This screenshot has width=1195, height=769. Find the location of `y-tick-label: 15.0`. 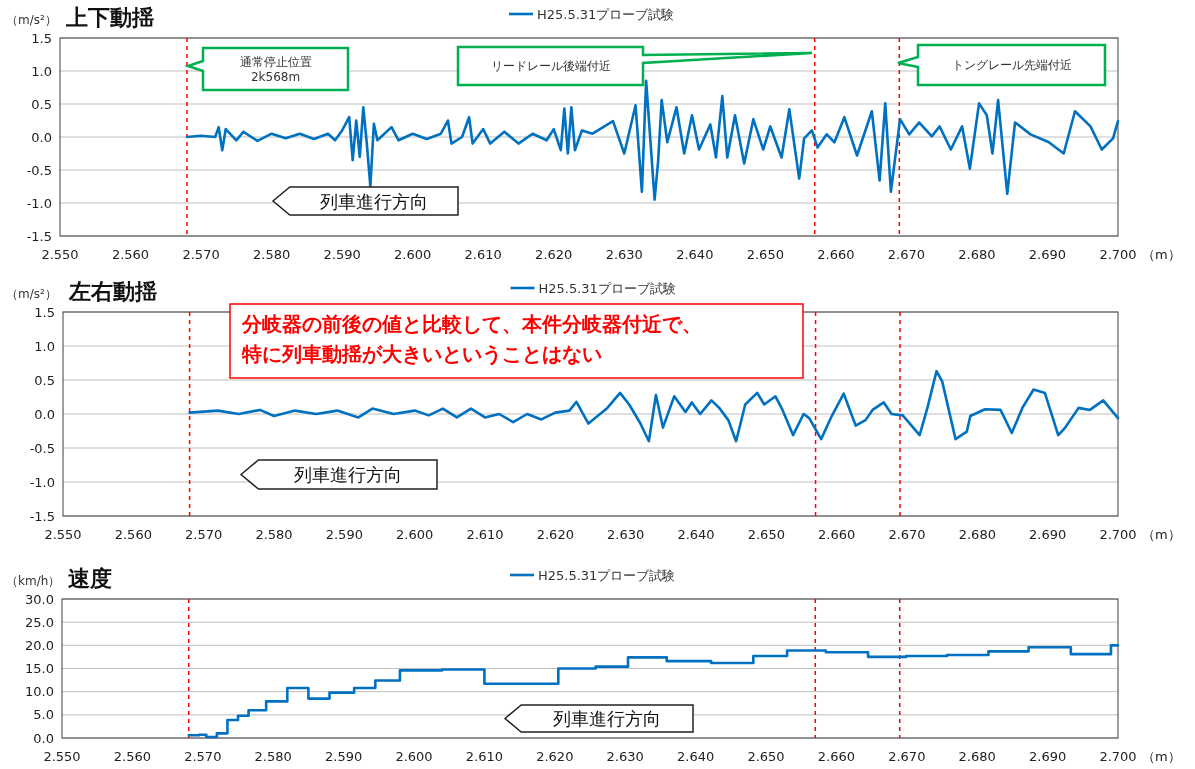

y-tick-label: 15.0 is located at coordinates (39, 668).